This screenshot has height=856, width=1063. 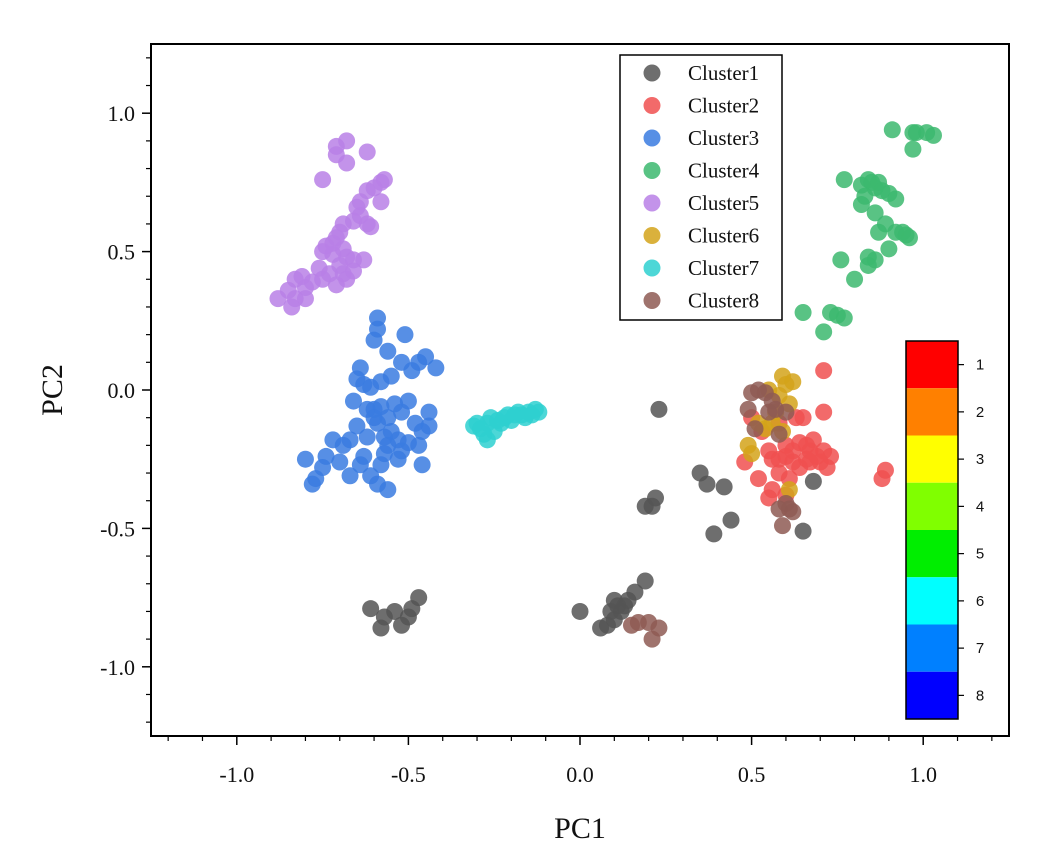 What do you see at coordinates (580, 774) in the screenshot?
I see `x-tick-label: 0.0` at bounding box center [580, 774].